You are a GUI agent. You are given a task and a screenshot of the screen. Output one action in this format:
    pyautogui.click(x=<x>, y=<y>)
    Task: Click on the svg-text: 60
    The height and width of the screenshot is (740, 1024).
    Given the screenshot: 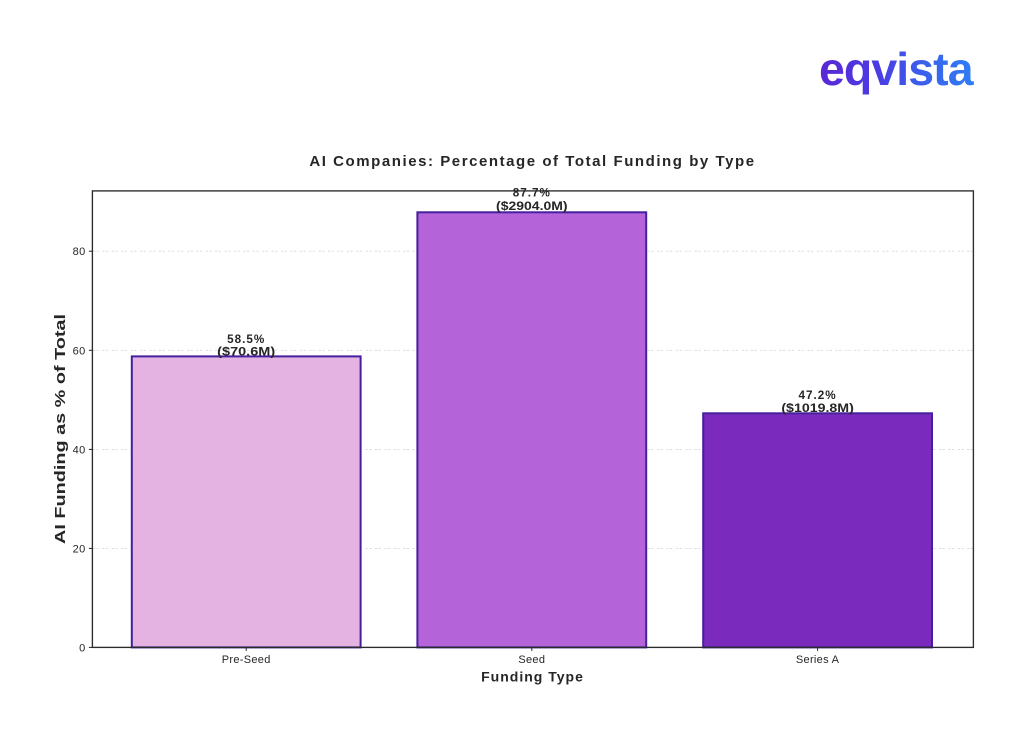 What is the action you would take?
    pyautogui.click(x=79, y=351)
    